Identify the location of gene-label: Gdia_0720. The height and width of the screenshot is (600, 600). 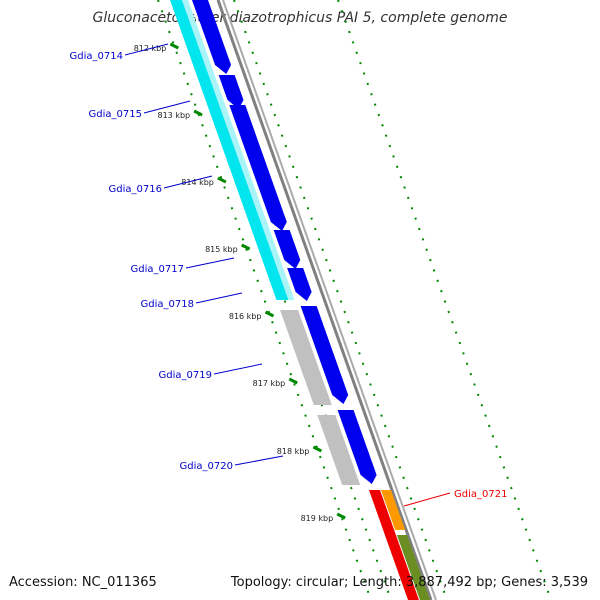
(206, 466).